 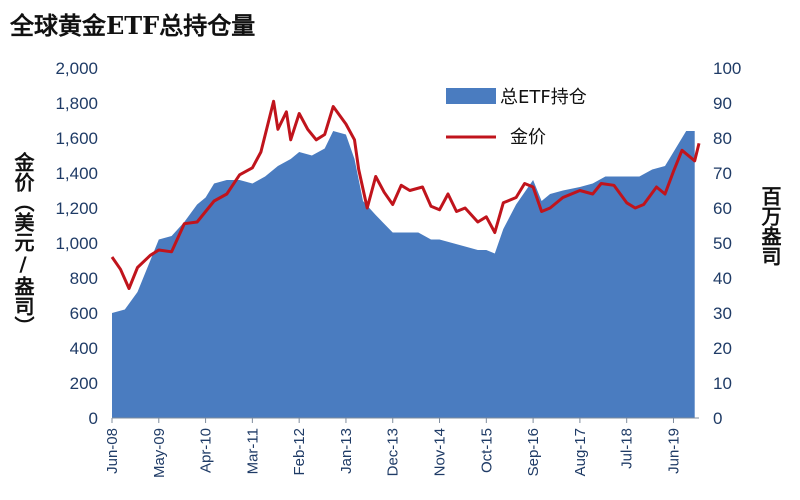 What do you see at coordinates (722, 173) in the screenshot?
I see `right-tick-label: 70` at bounding box center [722, 173].